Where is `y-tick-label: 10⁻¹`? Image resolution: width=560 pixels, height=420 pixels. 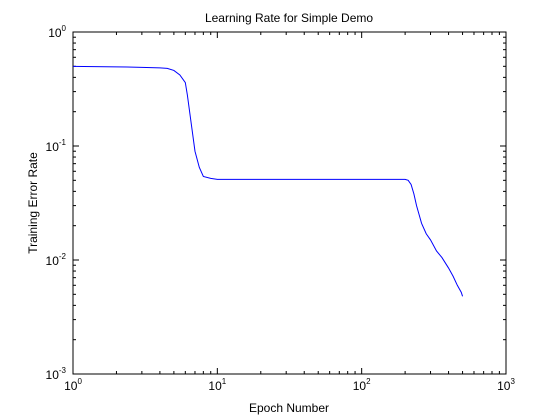 y-tick-label: 10⁻¹ is located at coordinates (56, 146).